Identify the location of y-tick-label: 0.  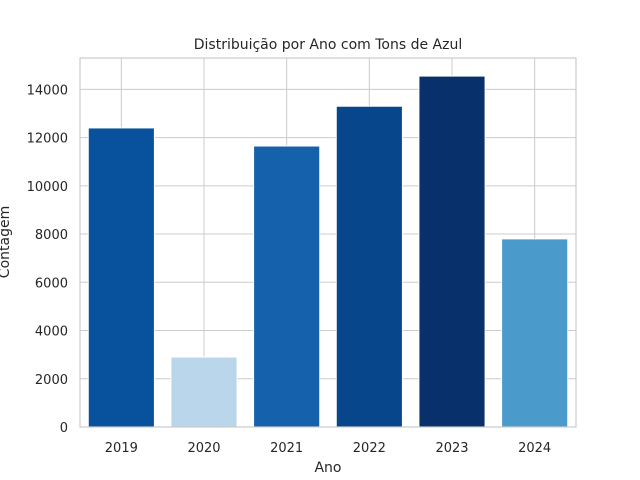
(64, 428).